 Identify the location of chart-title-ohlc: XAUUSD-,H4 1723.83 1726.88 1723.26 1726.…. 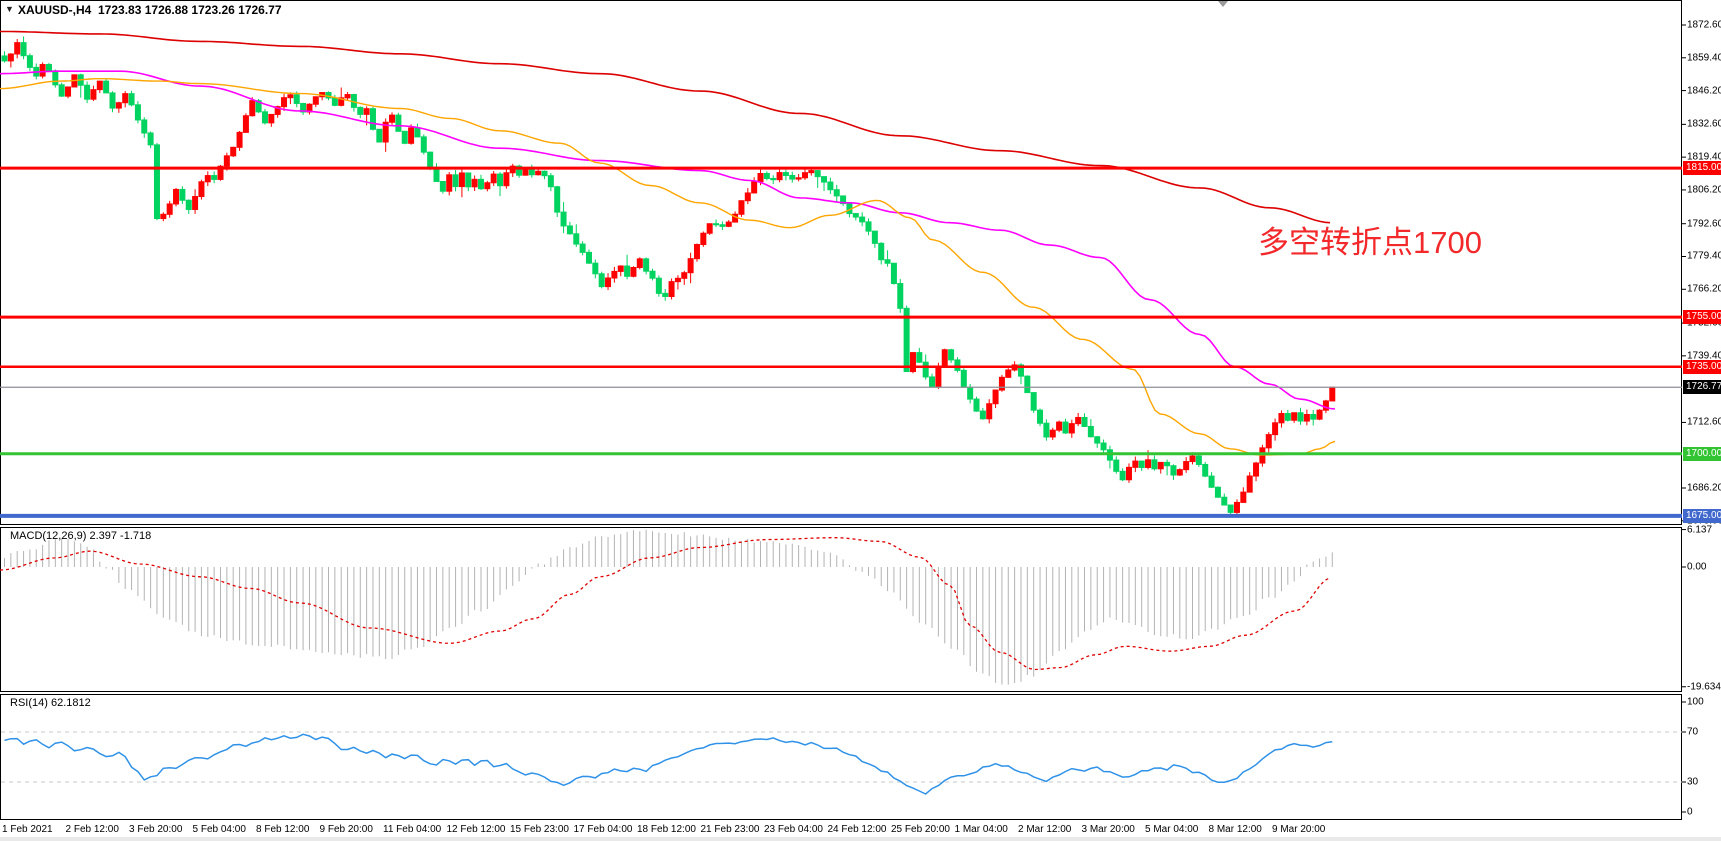
(150, 10).